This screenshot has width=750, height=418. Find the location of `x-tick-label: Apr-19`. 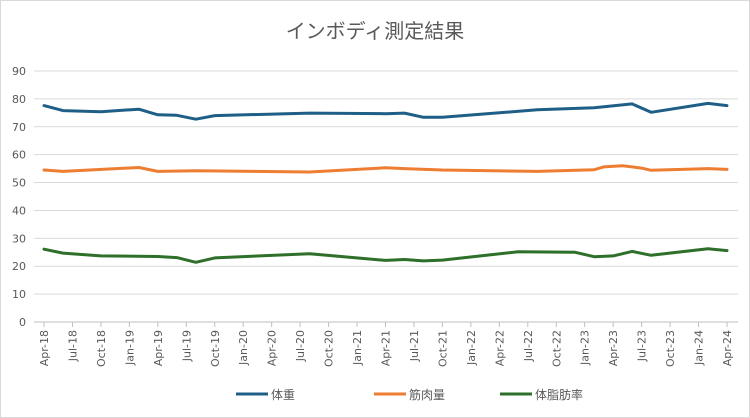

x-tick-label: Apr-19 is located at coordinates (158, 348).